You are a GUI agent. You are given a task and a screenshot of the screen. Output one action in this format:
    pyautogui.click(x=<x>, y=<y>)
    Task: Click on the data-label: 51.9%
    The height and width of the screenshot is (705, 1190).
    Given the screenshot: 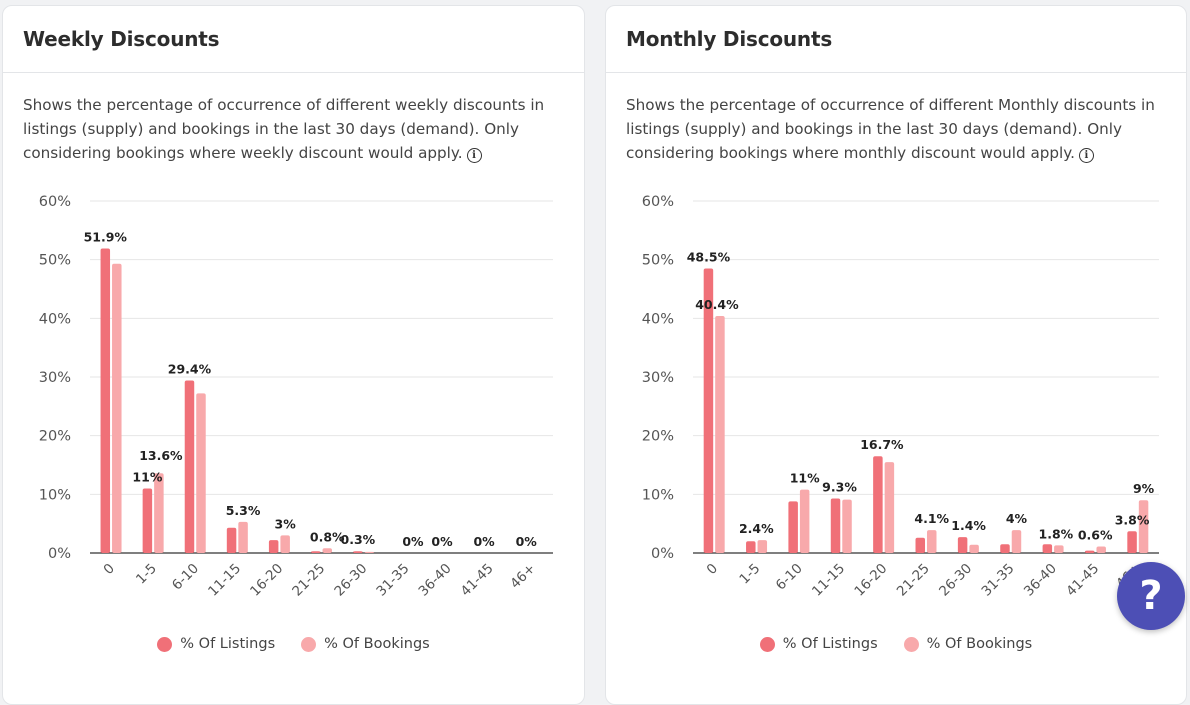 What is the action you would take?
    pyautogui.click(x=106, y=237)
    